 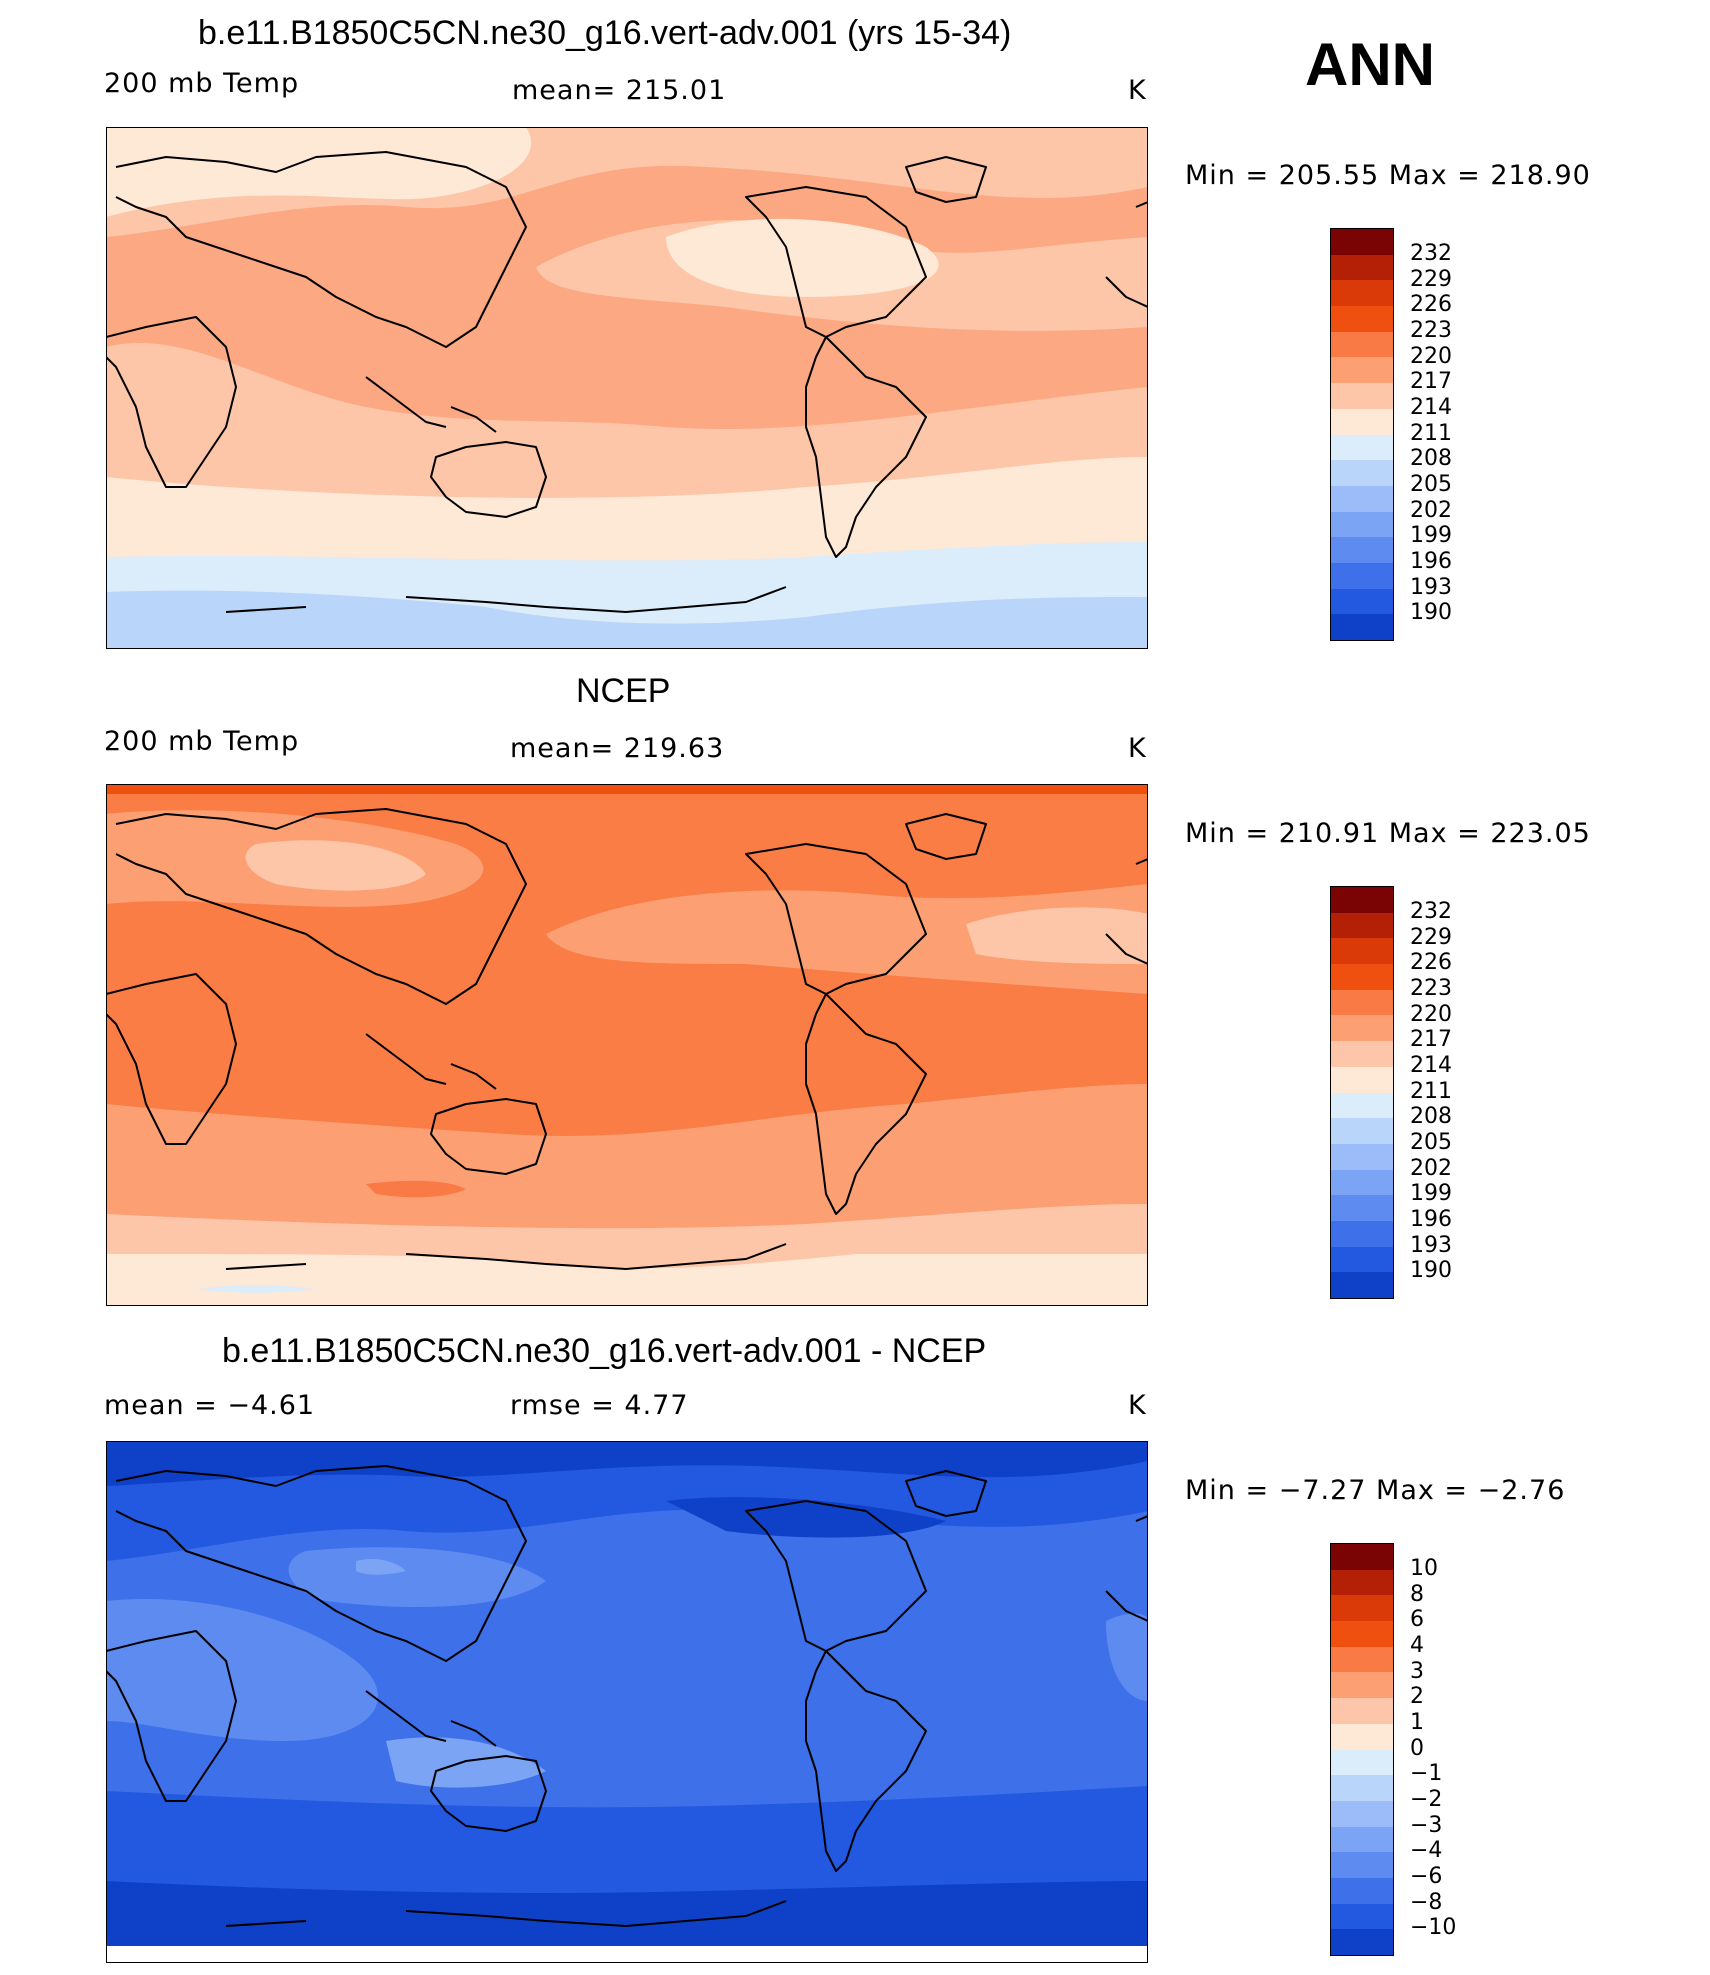 I want to click on panel1-variable-label: 200 mb Temp, so click(x=202, y=83).